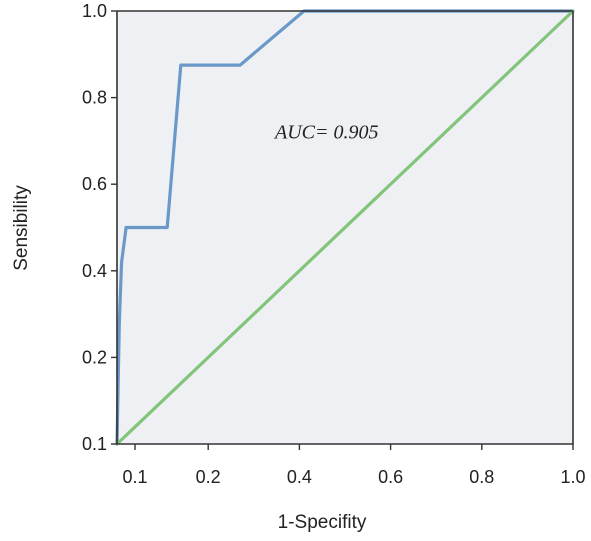 Image resolution: width=591 pixels, height=541 pixels. What do you see at coordinates (322, 522) in the screenshot?
I see `x-axis-title: 1-Specifity` at bounding box center [322, 522].